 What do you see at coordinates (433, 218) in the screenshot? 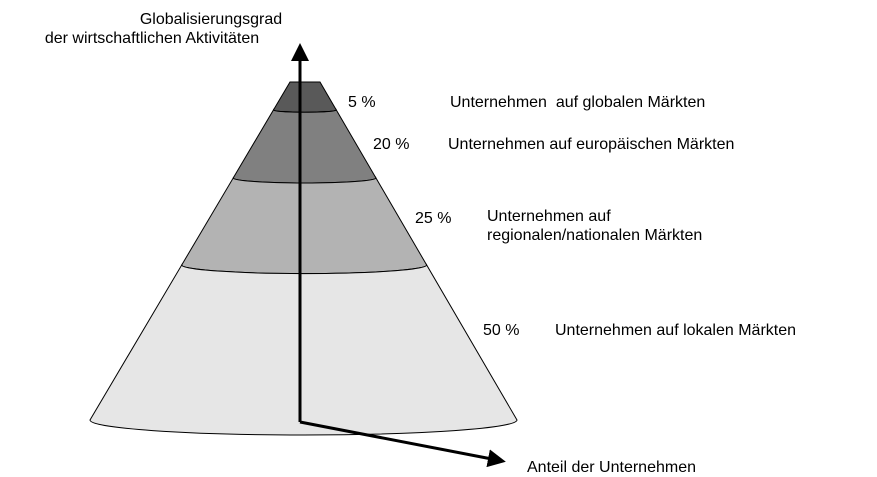
I see `layer-percent: 25 %` at bounding box center [433, 218].